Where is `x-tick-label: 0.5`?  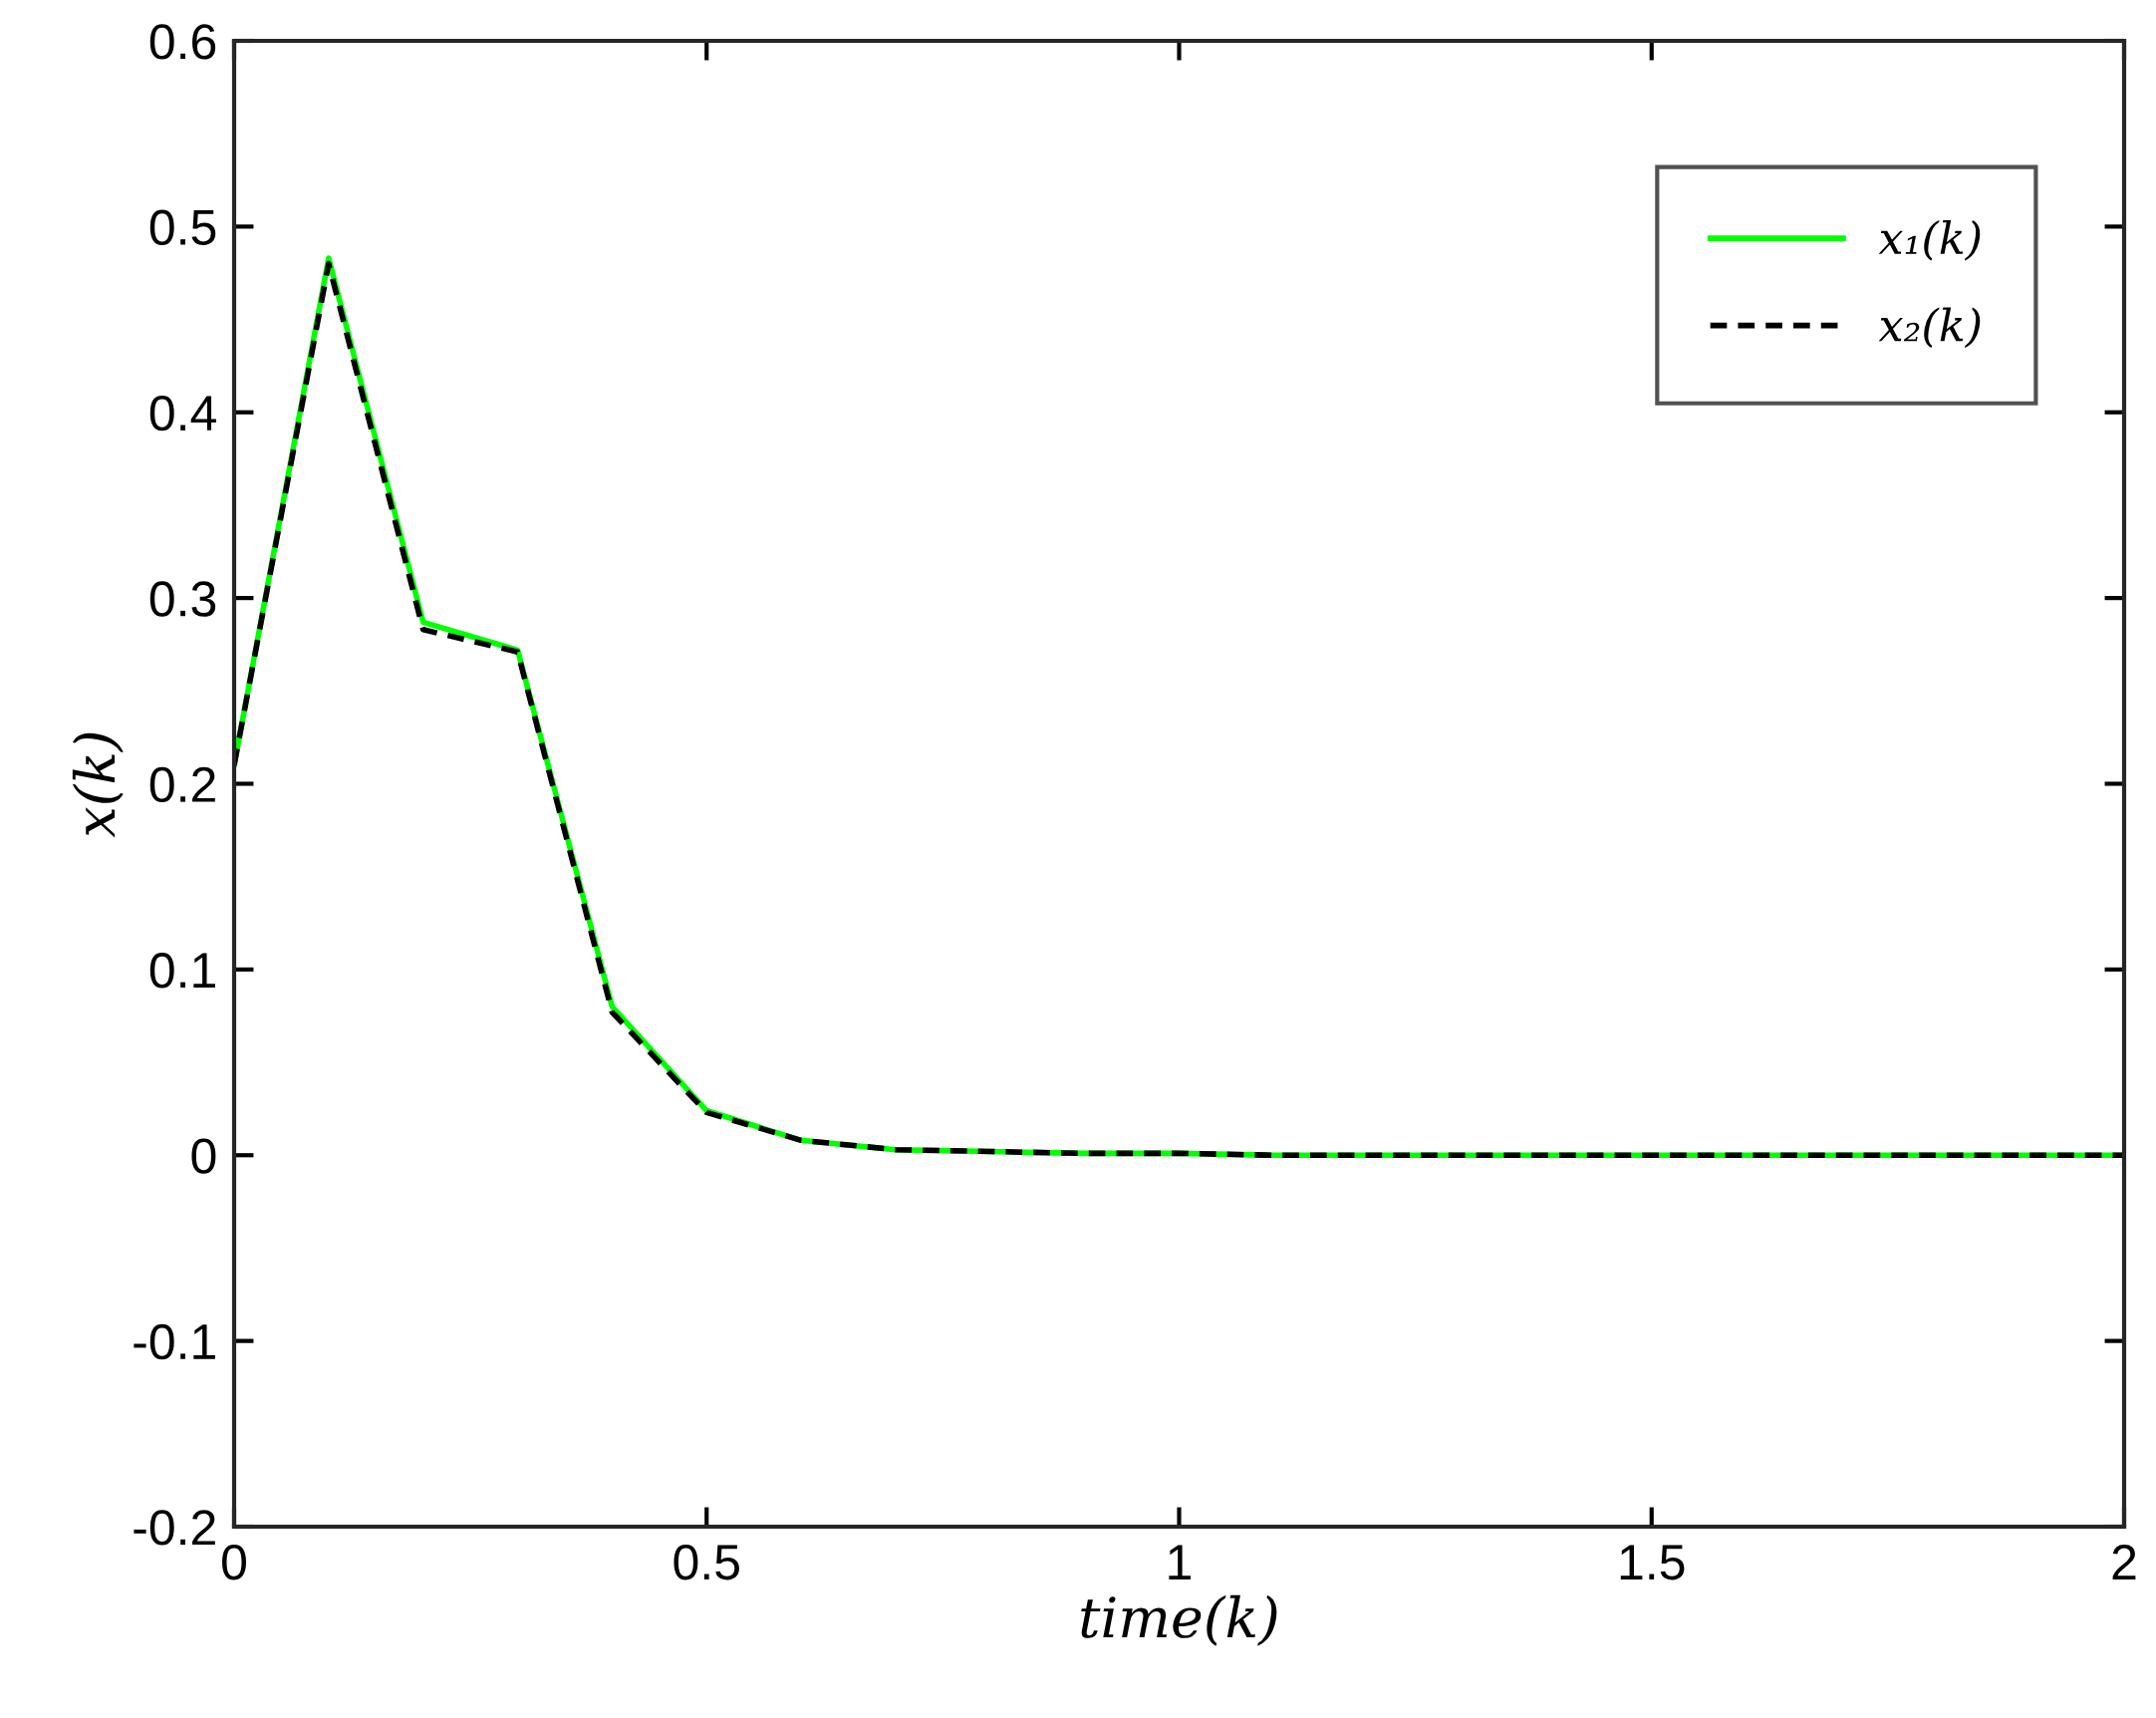
x-tick-label: 0.5 is located at coordinates (706, 1562).